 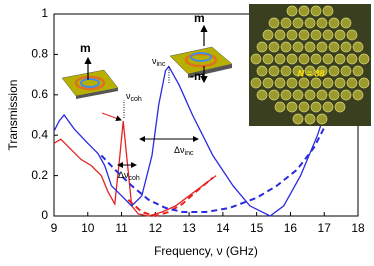 What do you see at coordinates (39, 175) in the screenshot?
I see `y-tick-label: 0.2` at bounding box center [39, 175].